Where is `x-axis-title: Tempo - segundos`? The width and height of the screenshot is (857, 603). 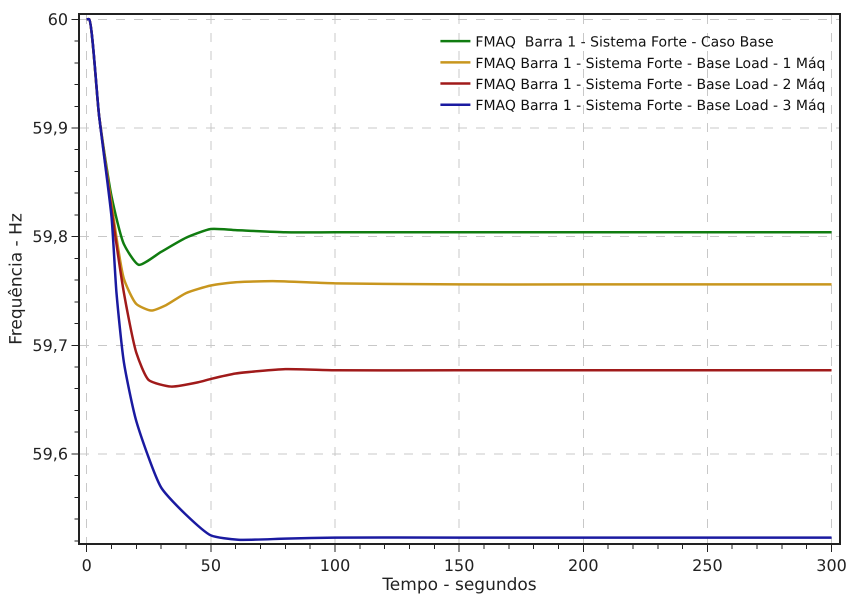
x-axis-title: Tempo - segundos is located at coordinates (459, 584).